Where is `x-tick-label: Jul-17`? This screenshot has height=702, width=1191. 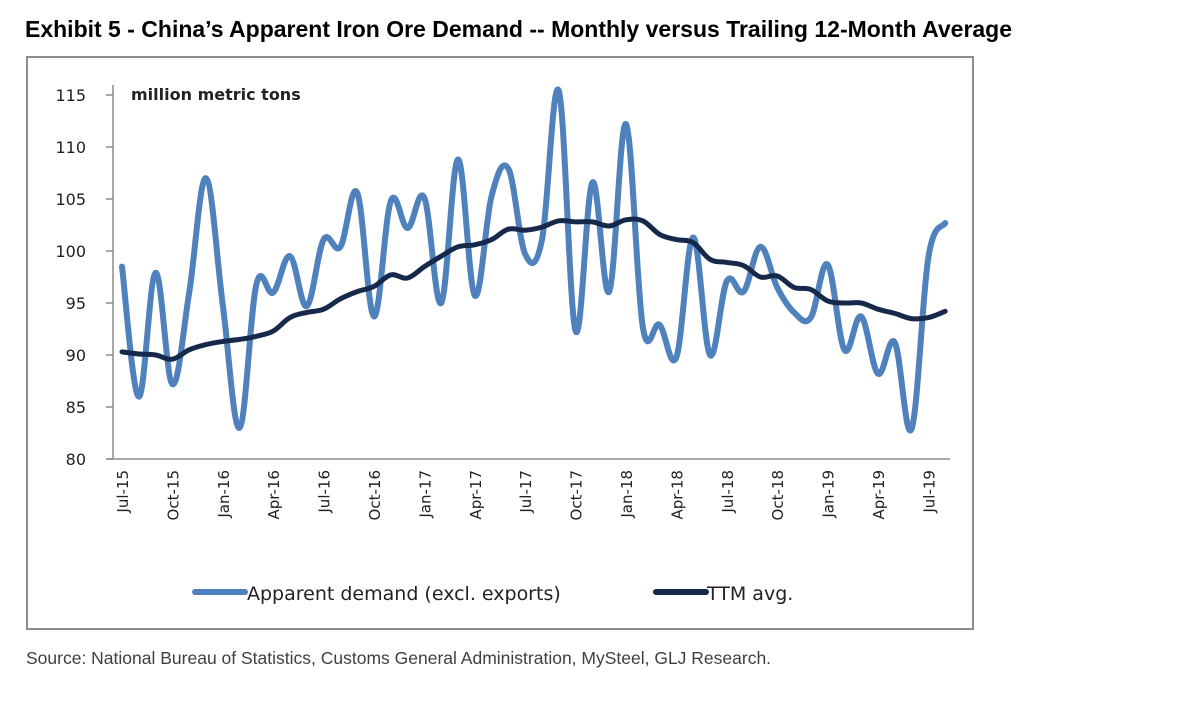
x-tick-label: Jul-17 is located at coordinates (526, 492).